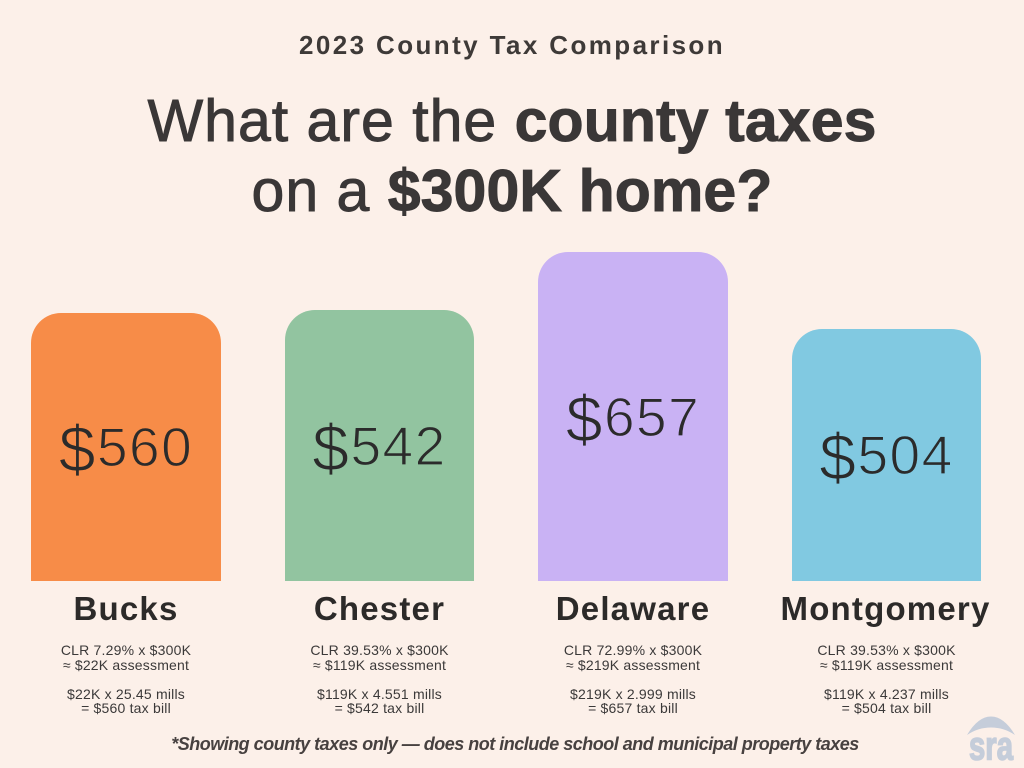  I want to click on svg-text: sra, so click(991, 744).